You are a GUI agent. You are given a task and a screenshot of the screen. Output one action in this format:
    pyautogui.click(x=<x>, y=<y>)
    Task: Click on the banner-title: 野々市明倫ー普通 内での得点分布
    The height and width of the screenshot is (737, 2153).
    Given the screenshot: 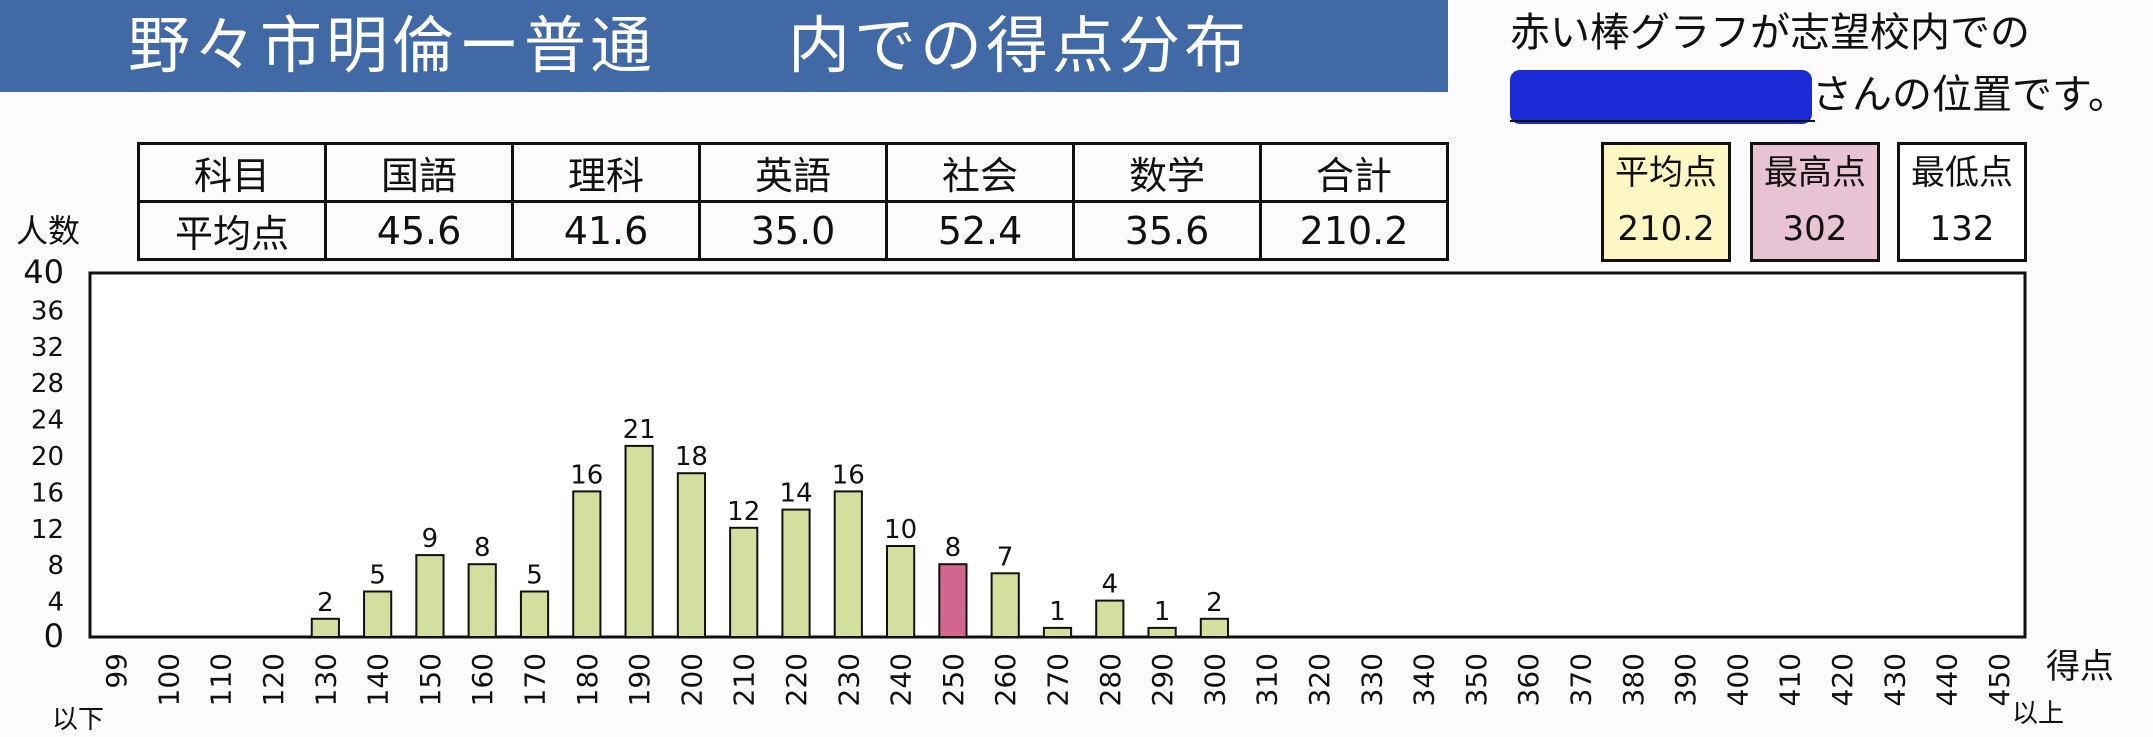 What is the action you would take?
    pyautogui.click(x=689, y=45)
    